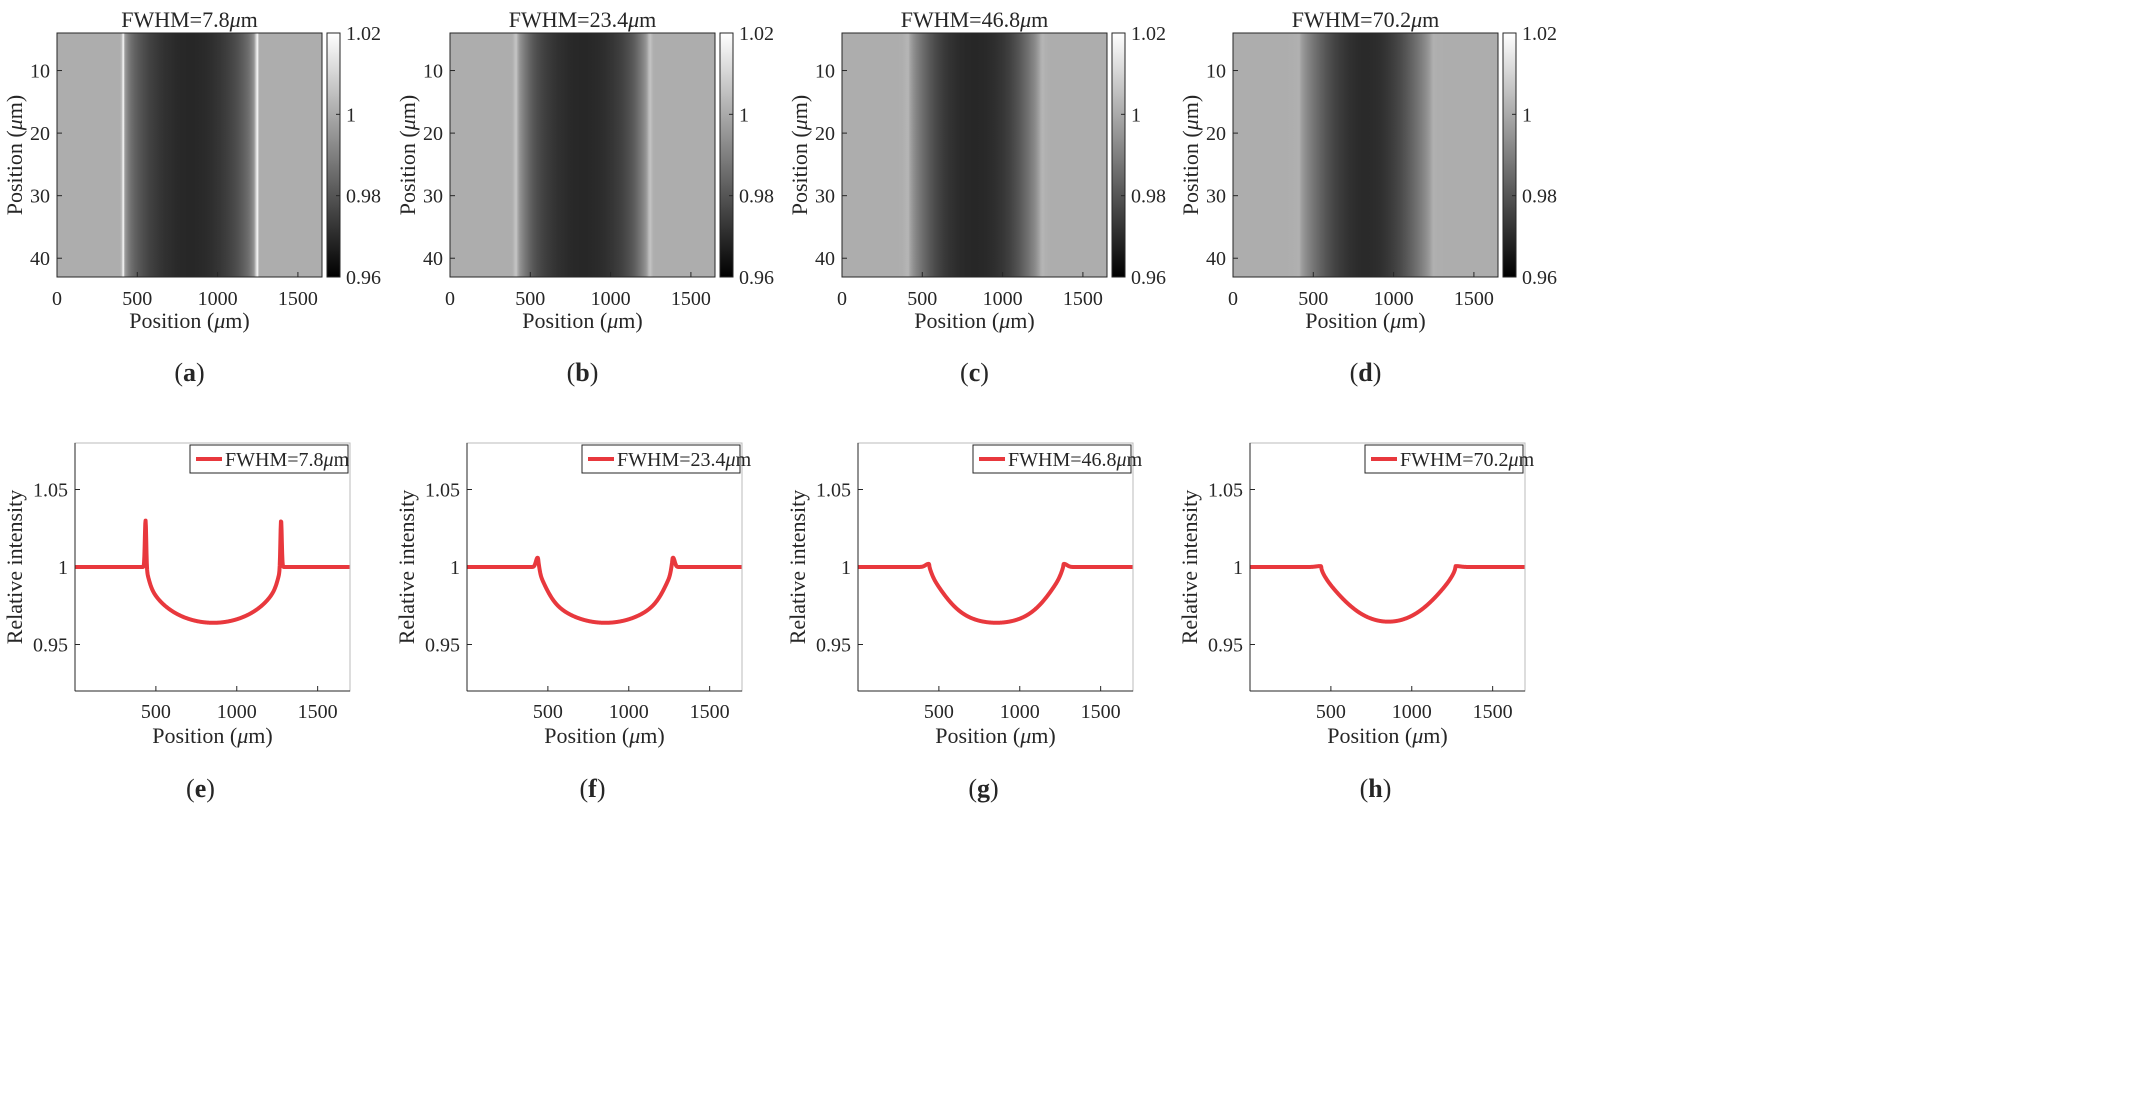 The image size is (2138, 1104). I want to click on heatmap-title: FWHM=23.4μm, so click(583, 19).